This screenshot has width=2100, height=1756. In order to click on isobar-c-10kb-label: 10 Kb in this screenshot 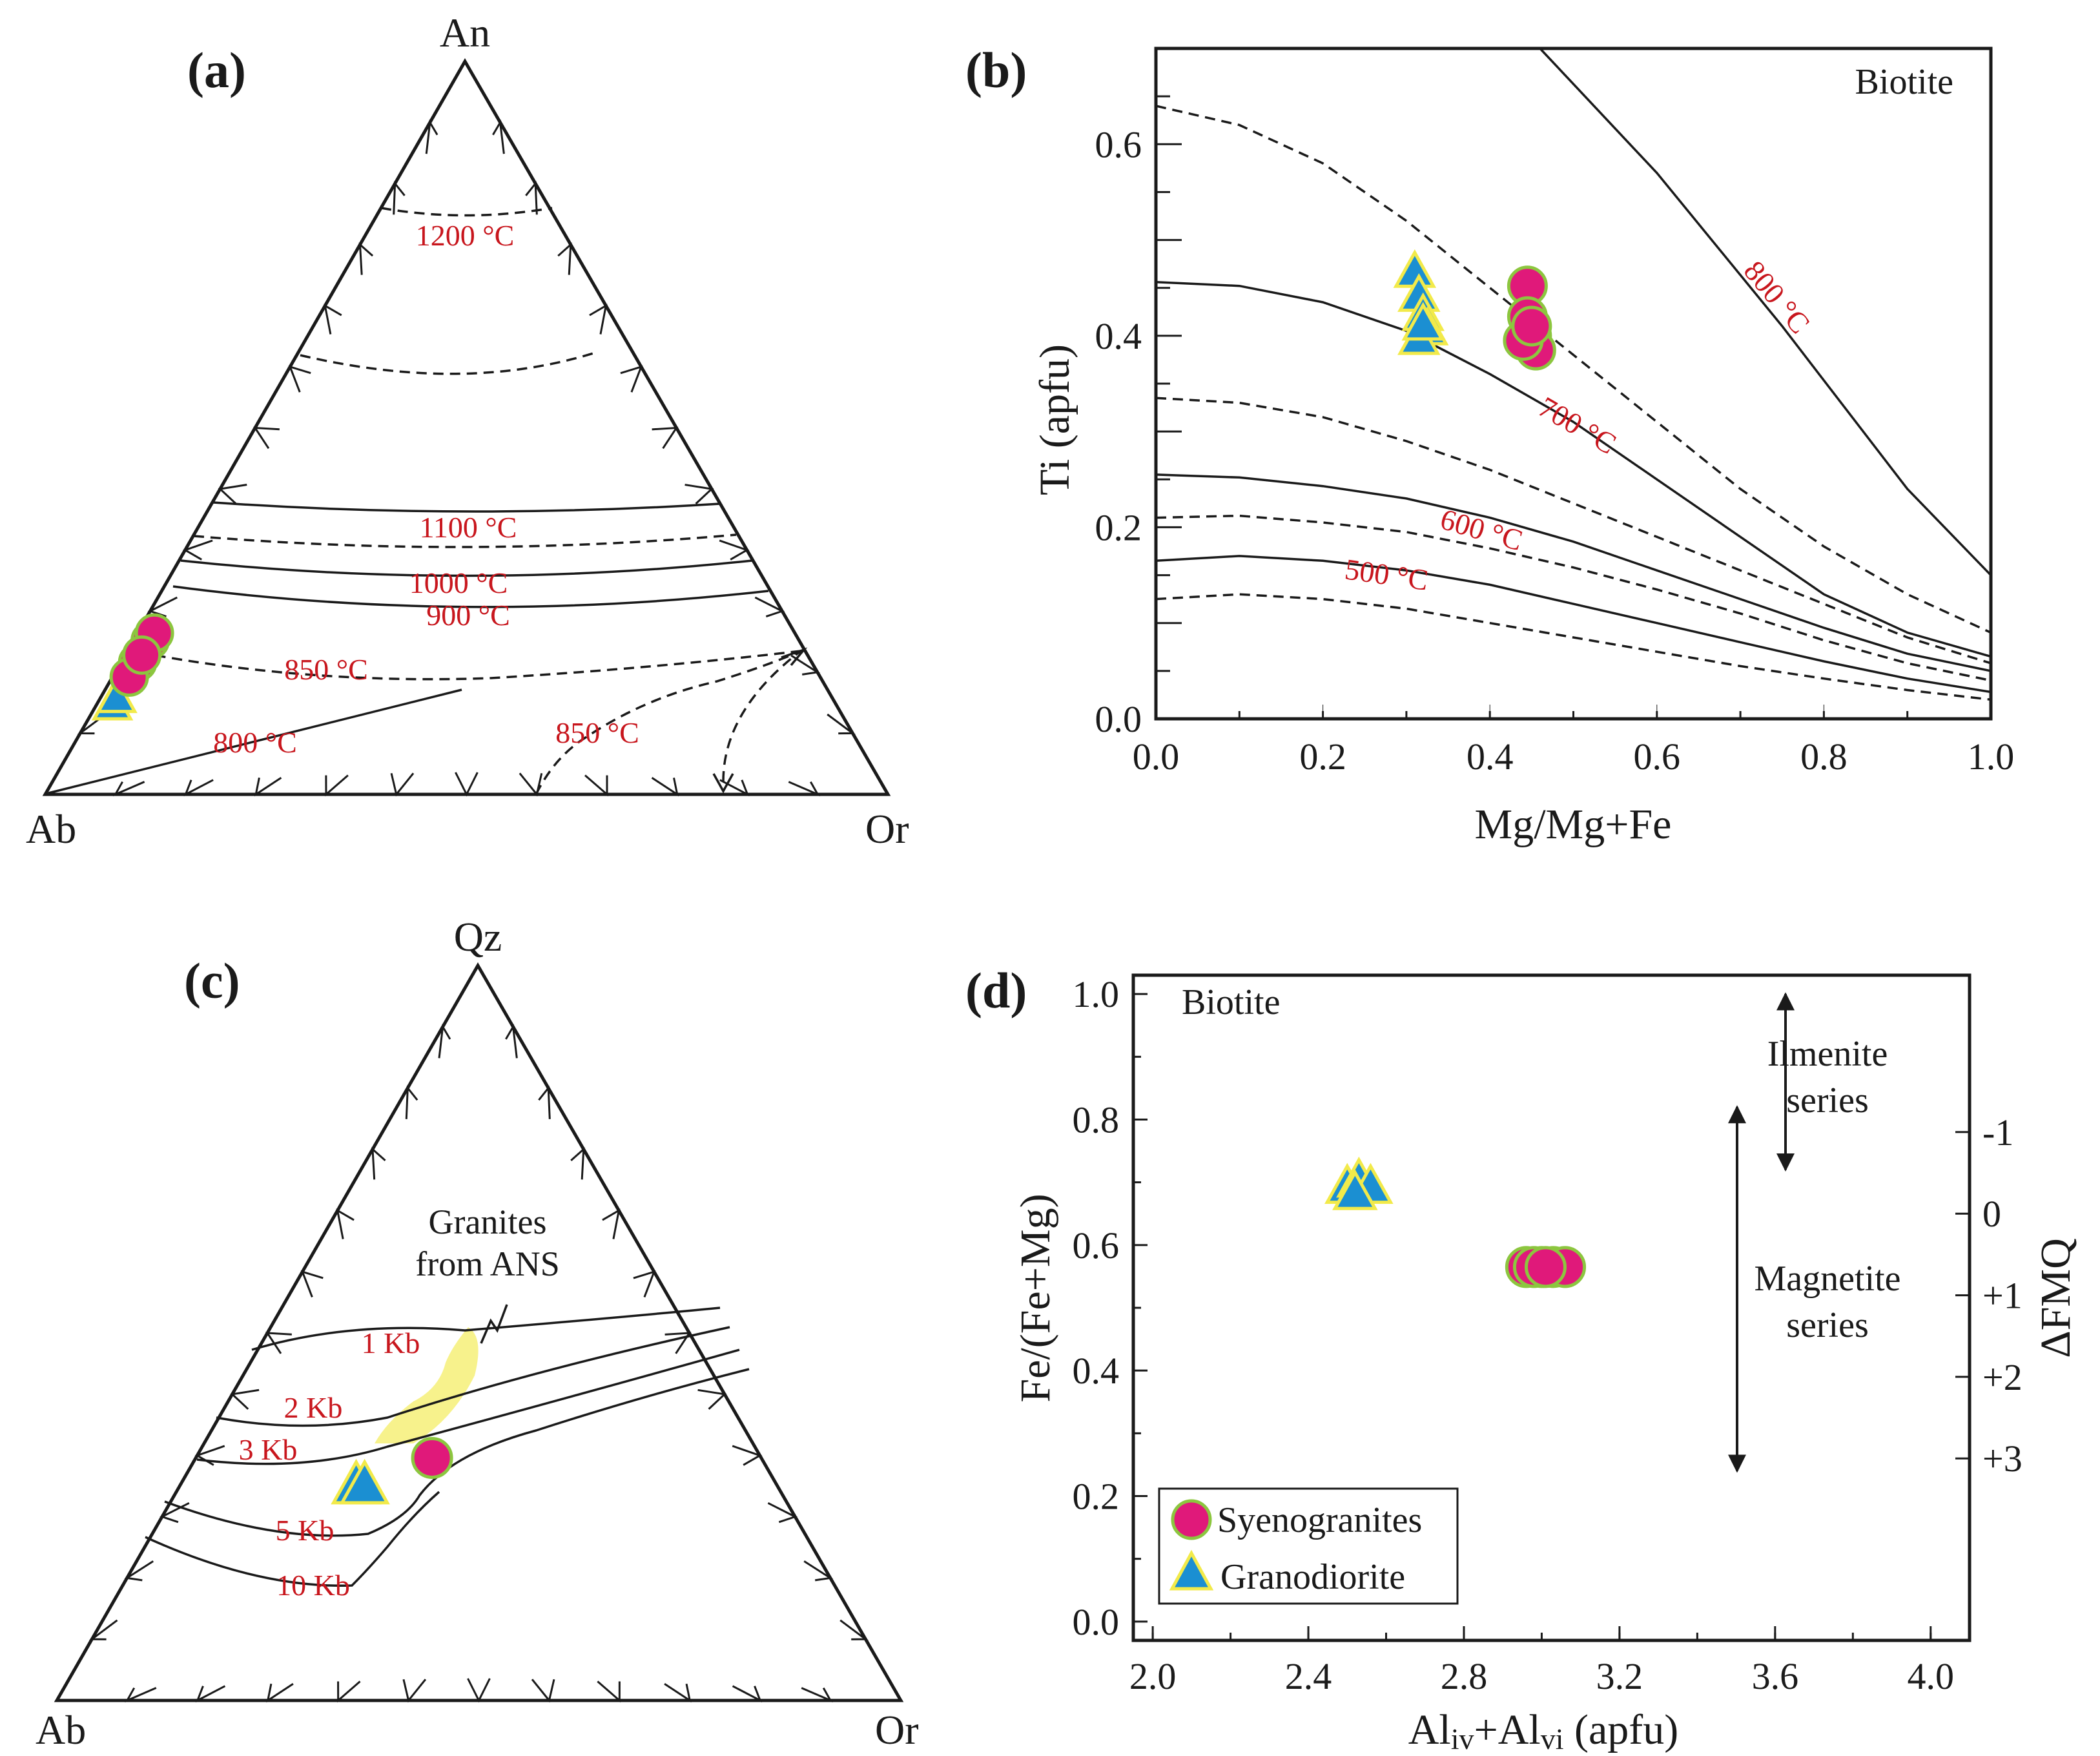, I will do `click(313, 1585)`.